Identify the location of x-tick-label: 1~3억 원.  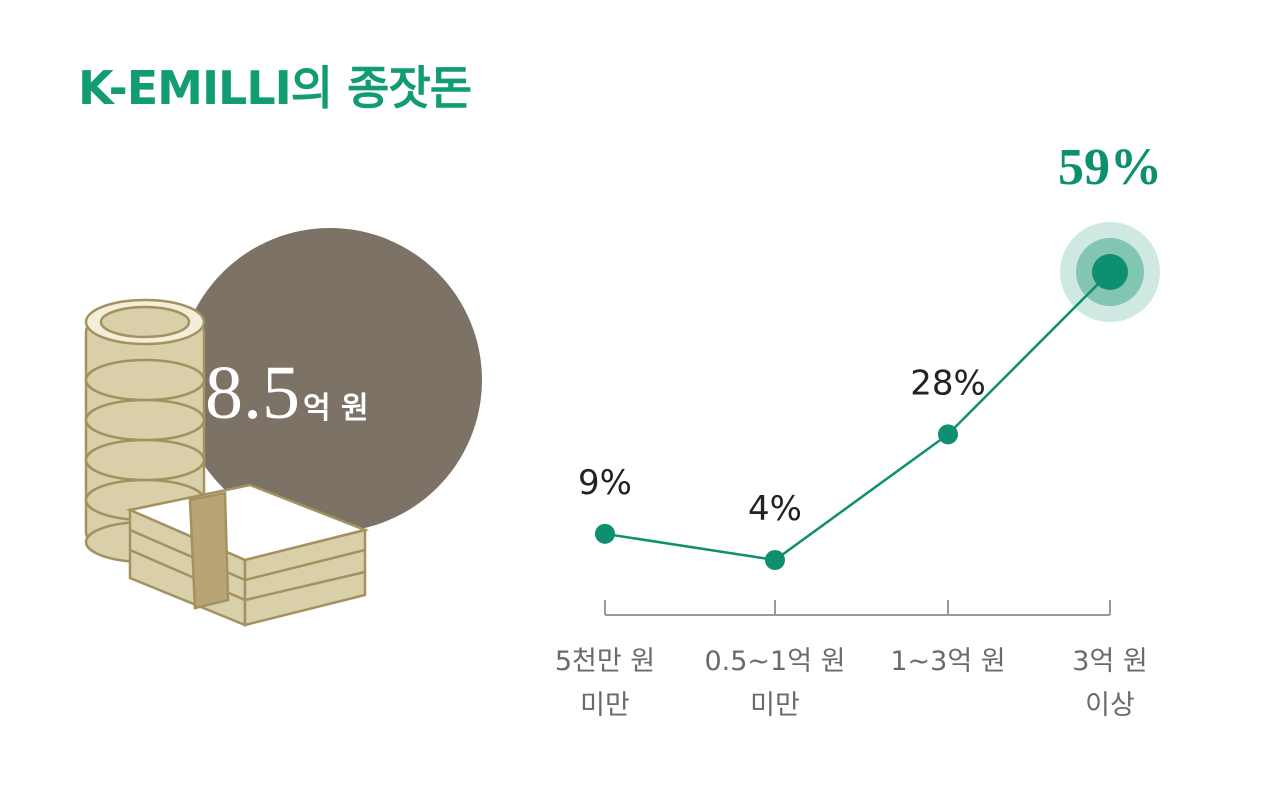
(948, 661).